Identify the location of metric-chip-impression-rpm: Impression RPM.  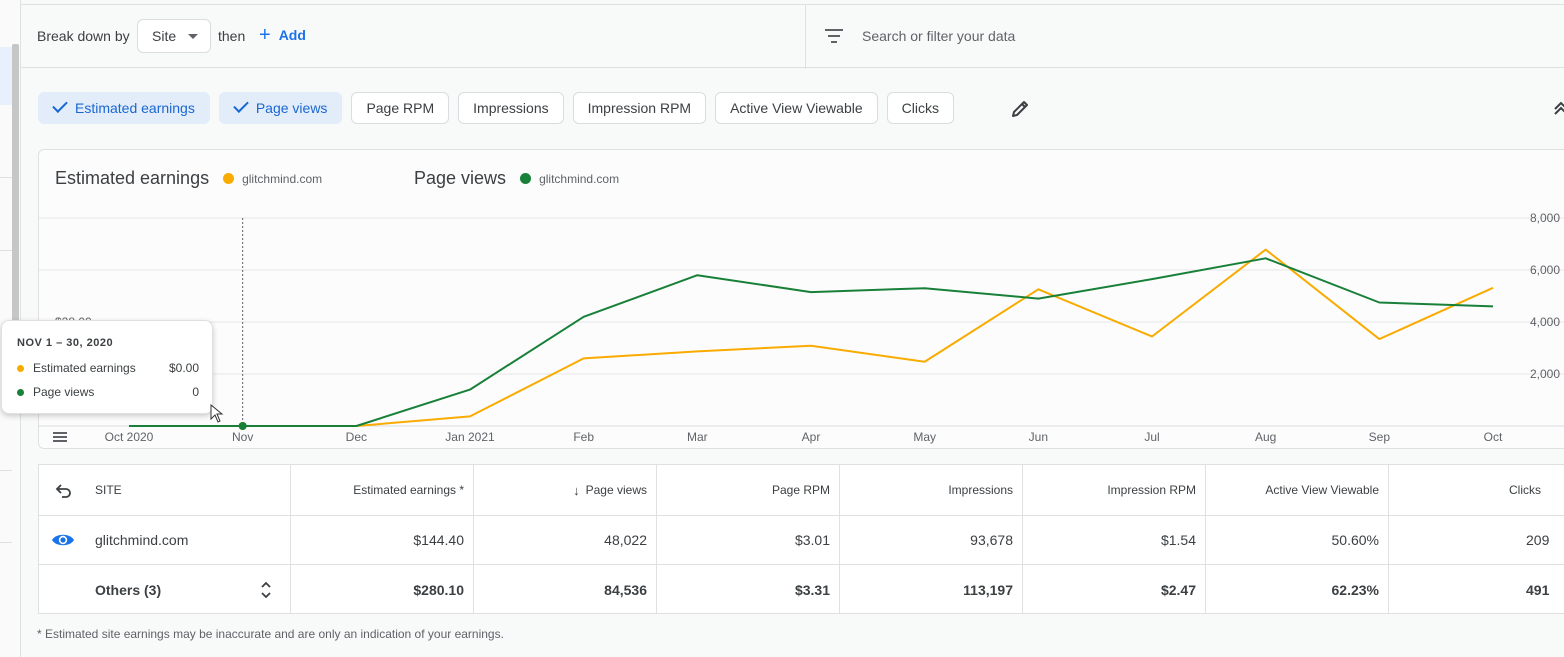
(639, 108).